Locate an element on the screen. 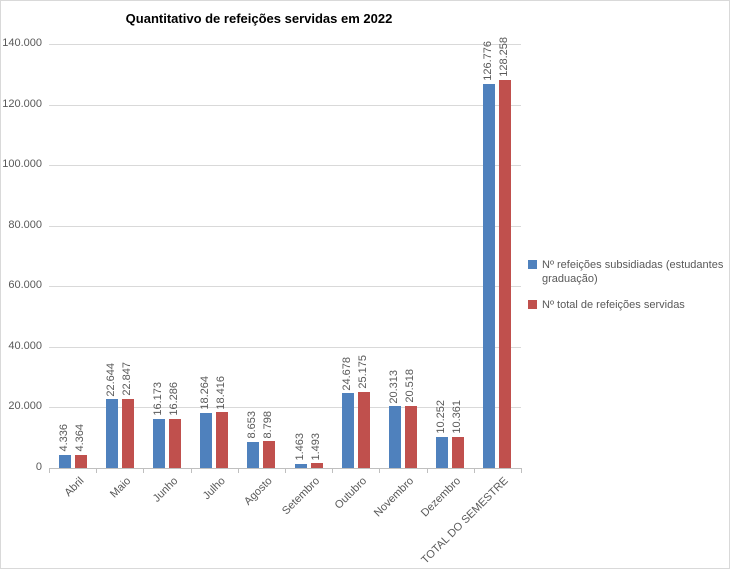  bar-value-label: 8.653 is located at coordinates (252, 425).